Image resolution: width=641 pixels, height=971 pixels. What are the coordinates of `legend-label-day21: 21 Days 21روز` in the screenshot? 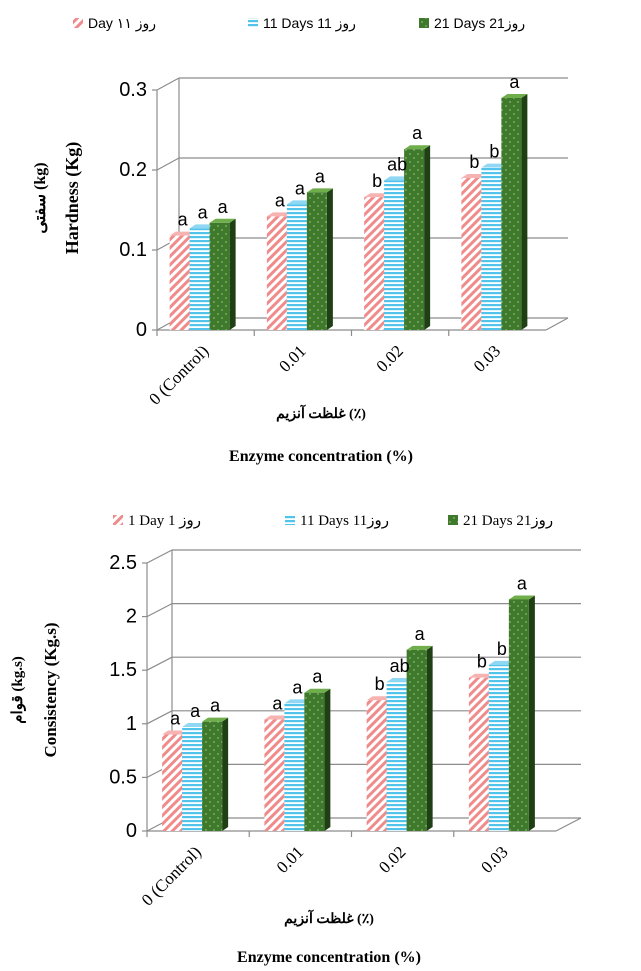 It's located at (508, 521).